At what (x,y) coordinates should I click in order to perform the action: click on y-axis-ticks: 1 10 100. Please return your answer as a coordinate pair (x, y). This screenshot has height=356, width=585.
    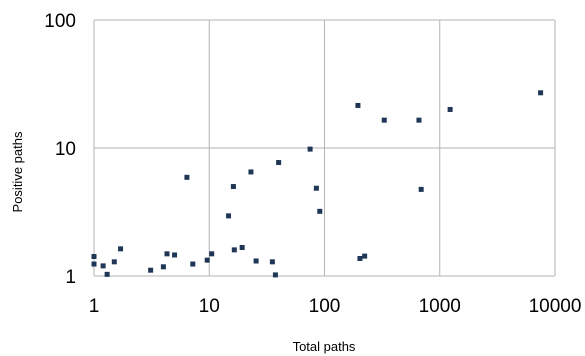
    Looking at the image, I should click on (60, 149).